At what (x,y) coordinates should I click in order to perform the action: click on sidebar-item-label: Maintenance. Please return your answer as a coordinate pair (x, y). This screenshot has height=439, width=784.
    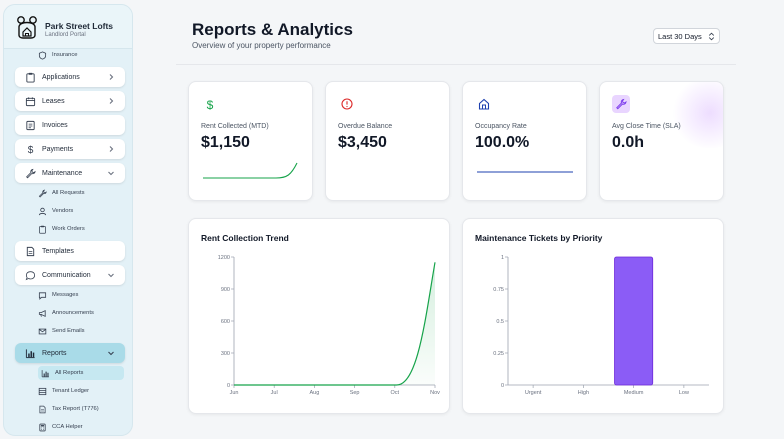
    Looking at the image, I should click on (62, 173).